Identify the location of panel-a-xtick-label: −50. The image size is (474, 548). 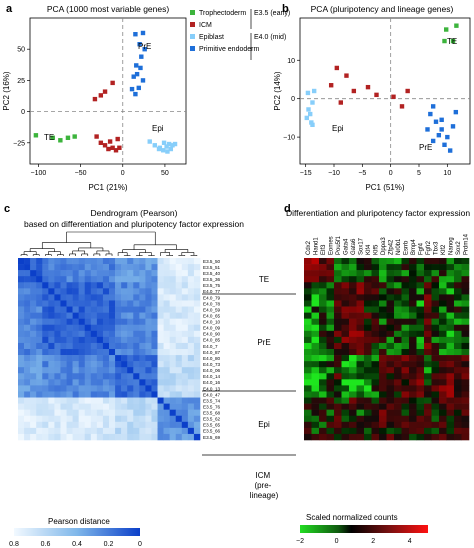
(81, 173).